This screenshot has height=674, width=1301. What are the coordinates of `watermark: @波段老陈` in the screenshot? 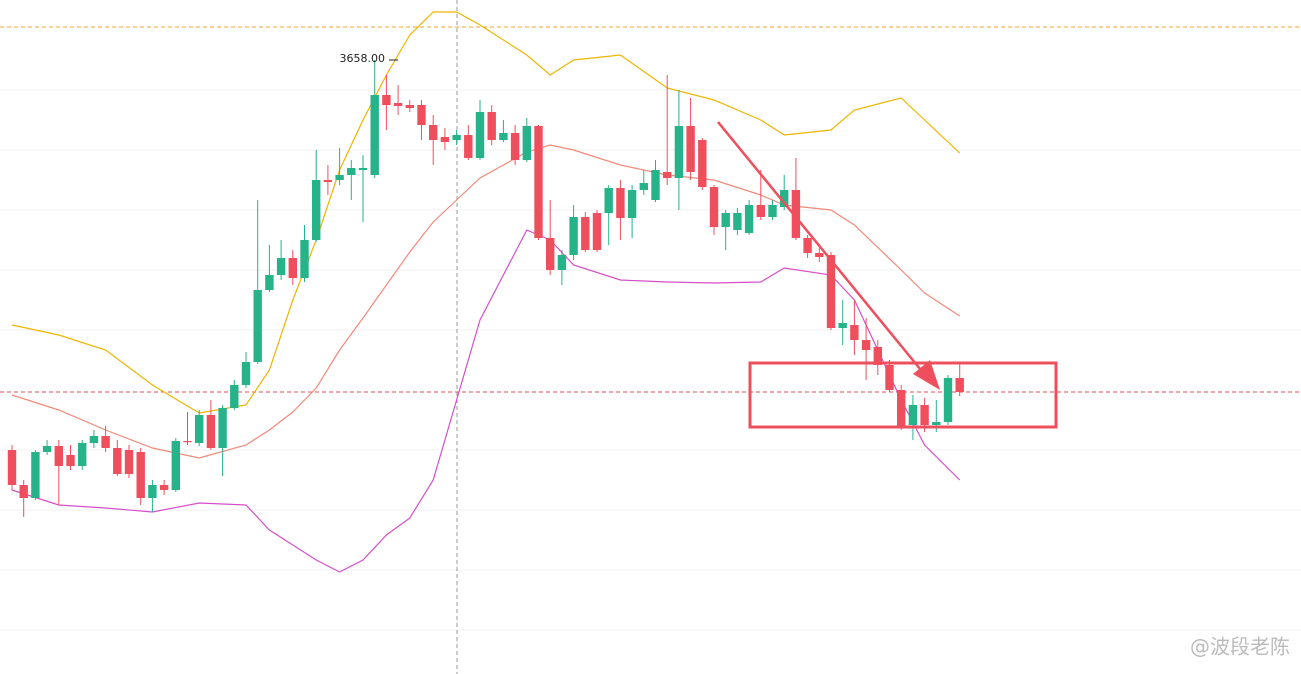 It's located at (1240, 647).